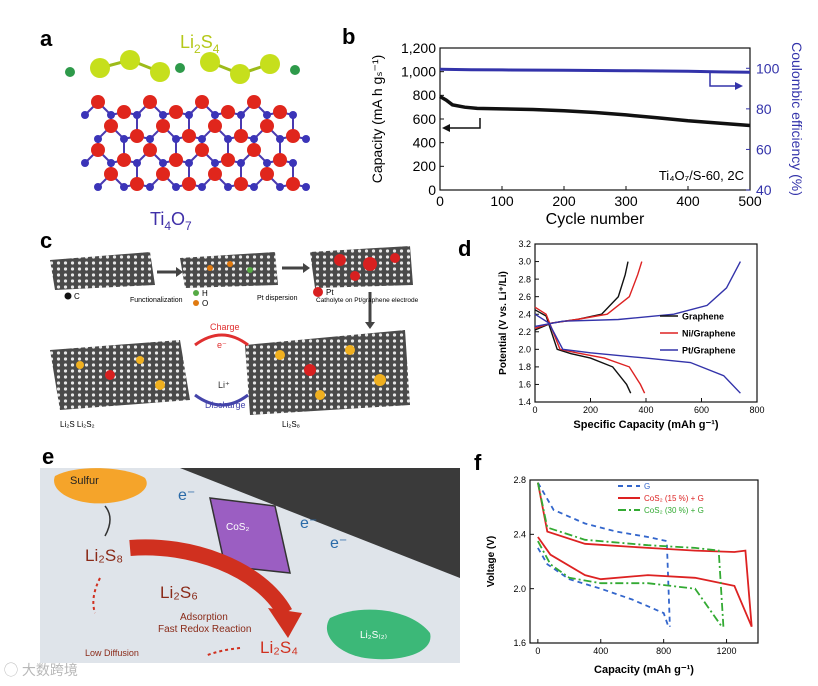  What do you see at coordinates (205, 293) in the screenshot?
I see `legend-h: H` at bounding box center [205, 293].